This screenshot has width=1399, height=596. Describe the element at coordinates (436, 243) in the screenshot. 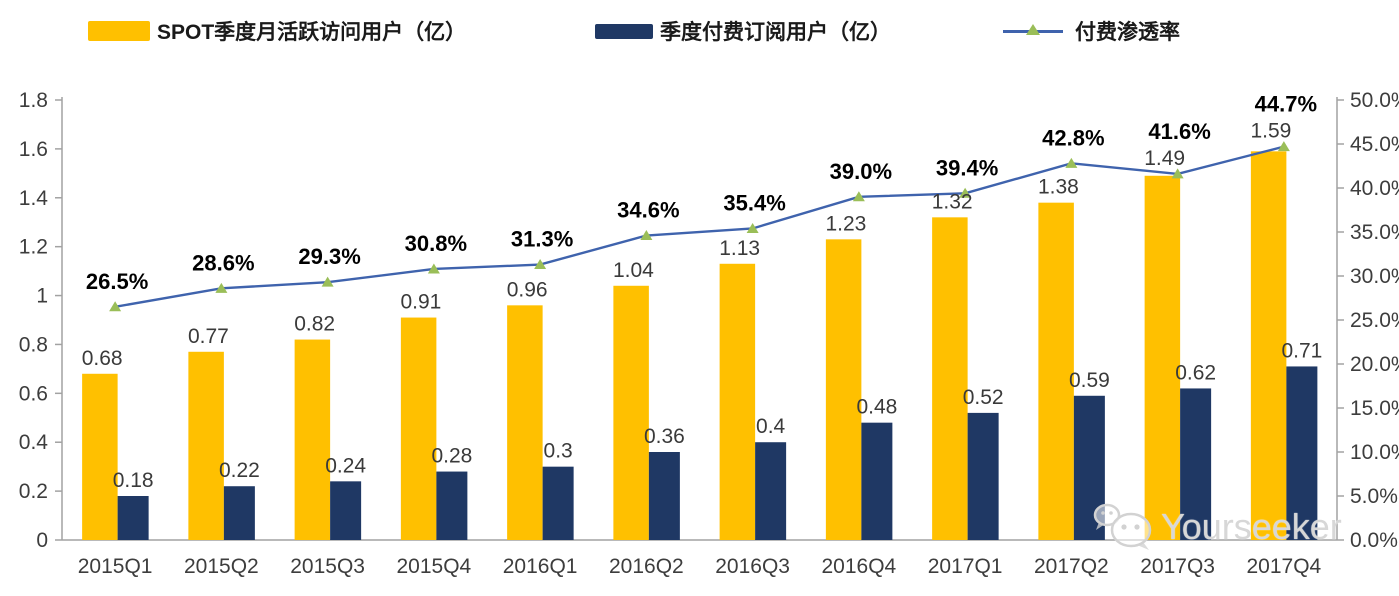

I see `penetration-value-label: 30.8%` at that location.